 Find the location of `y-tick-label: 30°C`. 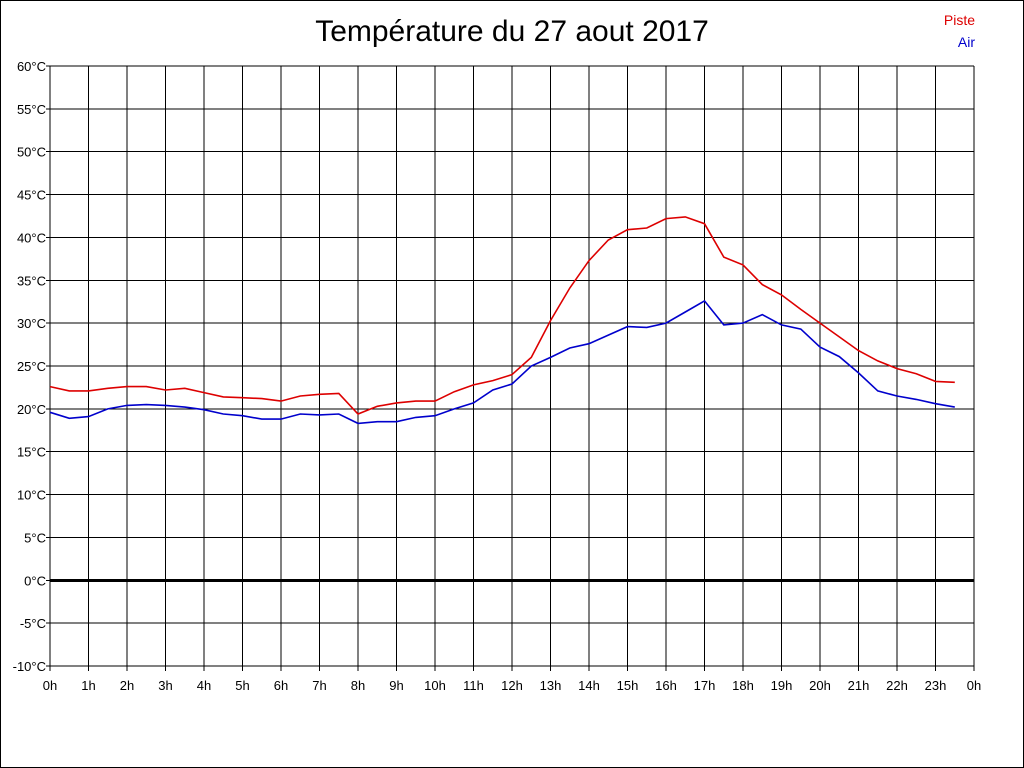

y-tick-label: 30°C is located at coordinates (31, 323).